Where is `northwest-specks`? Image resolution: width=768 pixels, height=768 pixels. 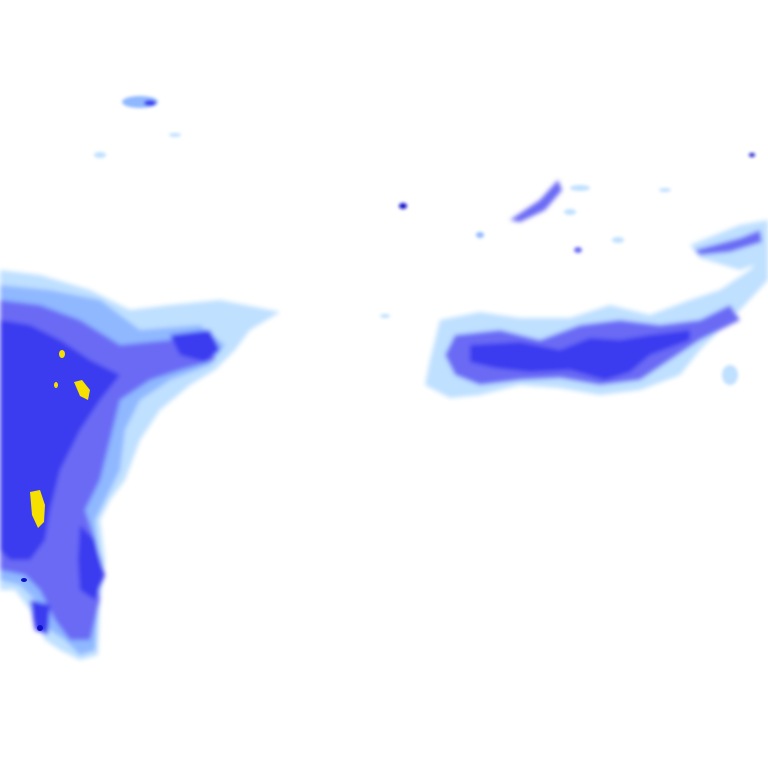 northwest-specks is located at coordinates (242, 207).